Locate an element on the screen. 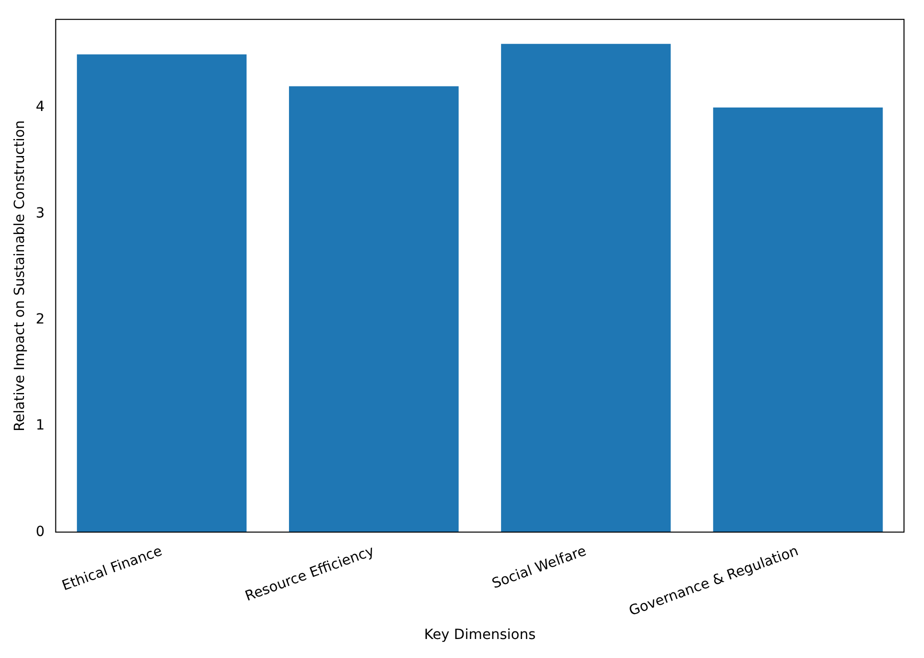 The height and width of the screenshot is (658, 924). y-tick-label: 0 is located at coordinates (40, 532).